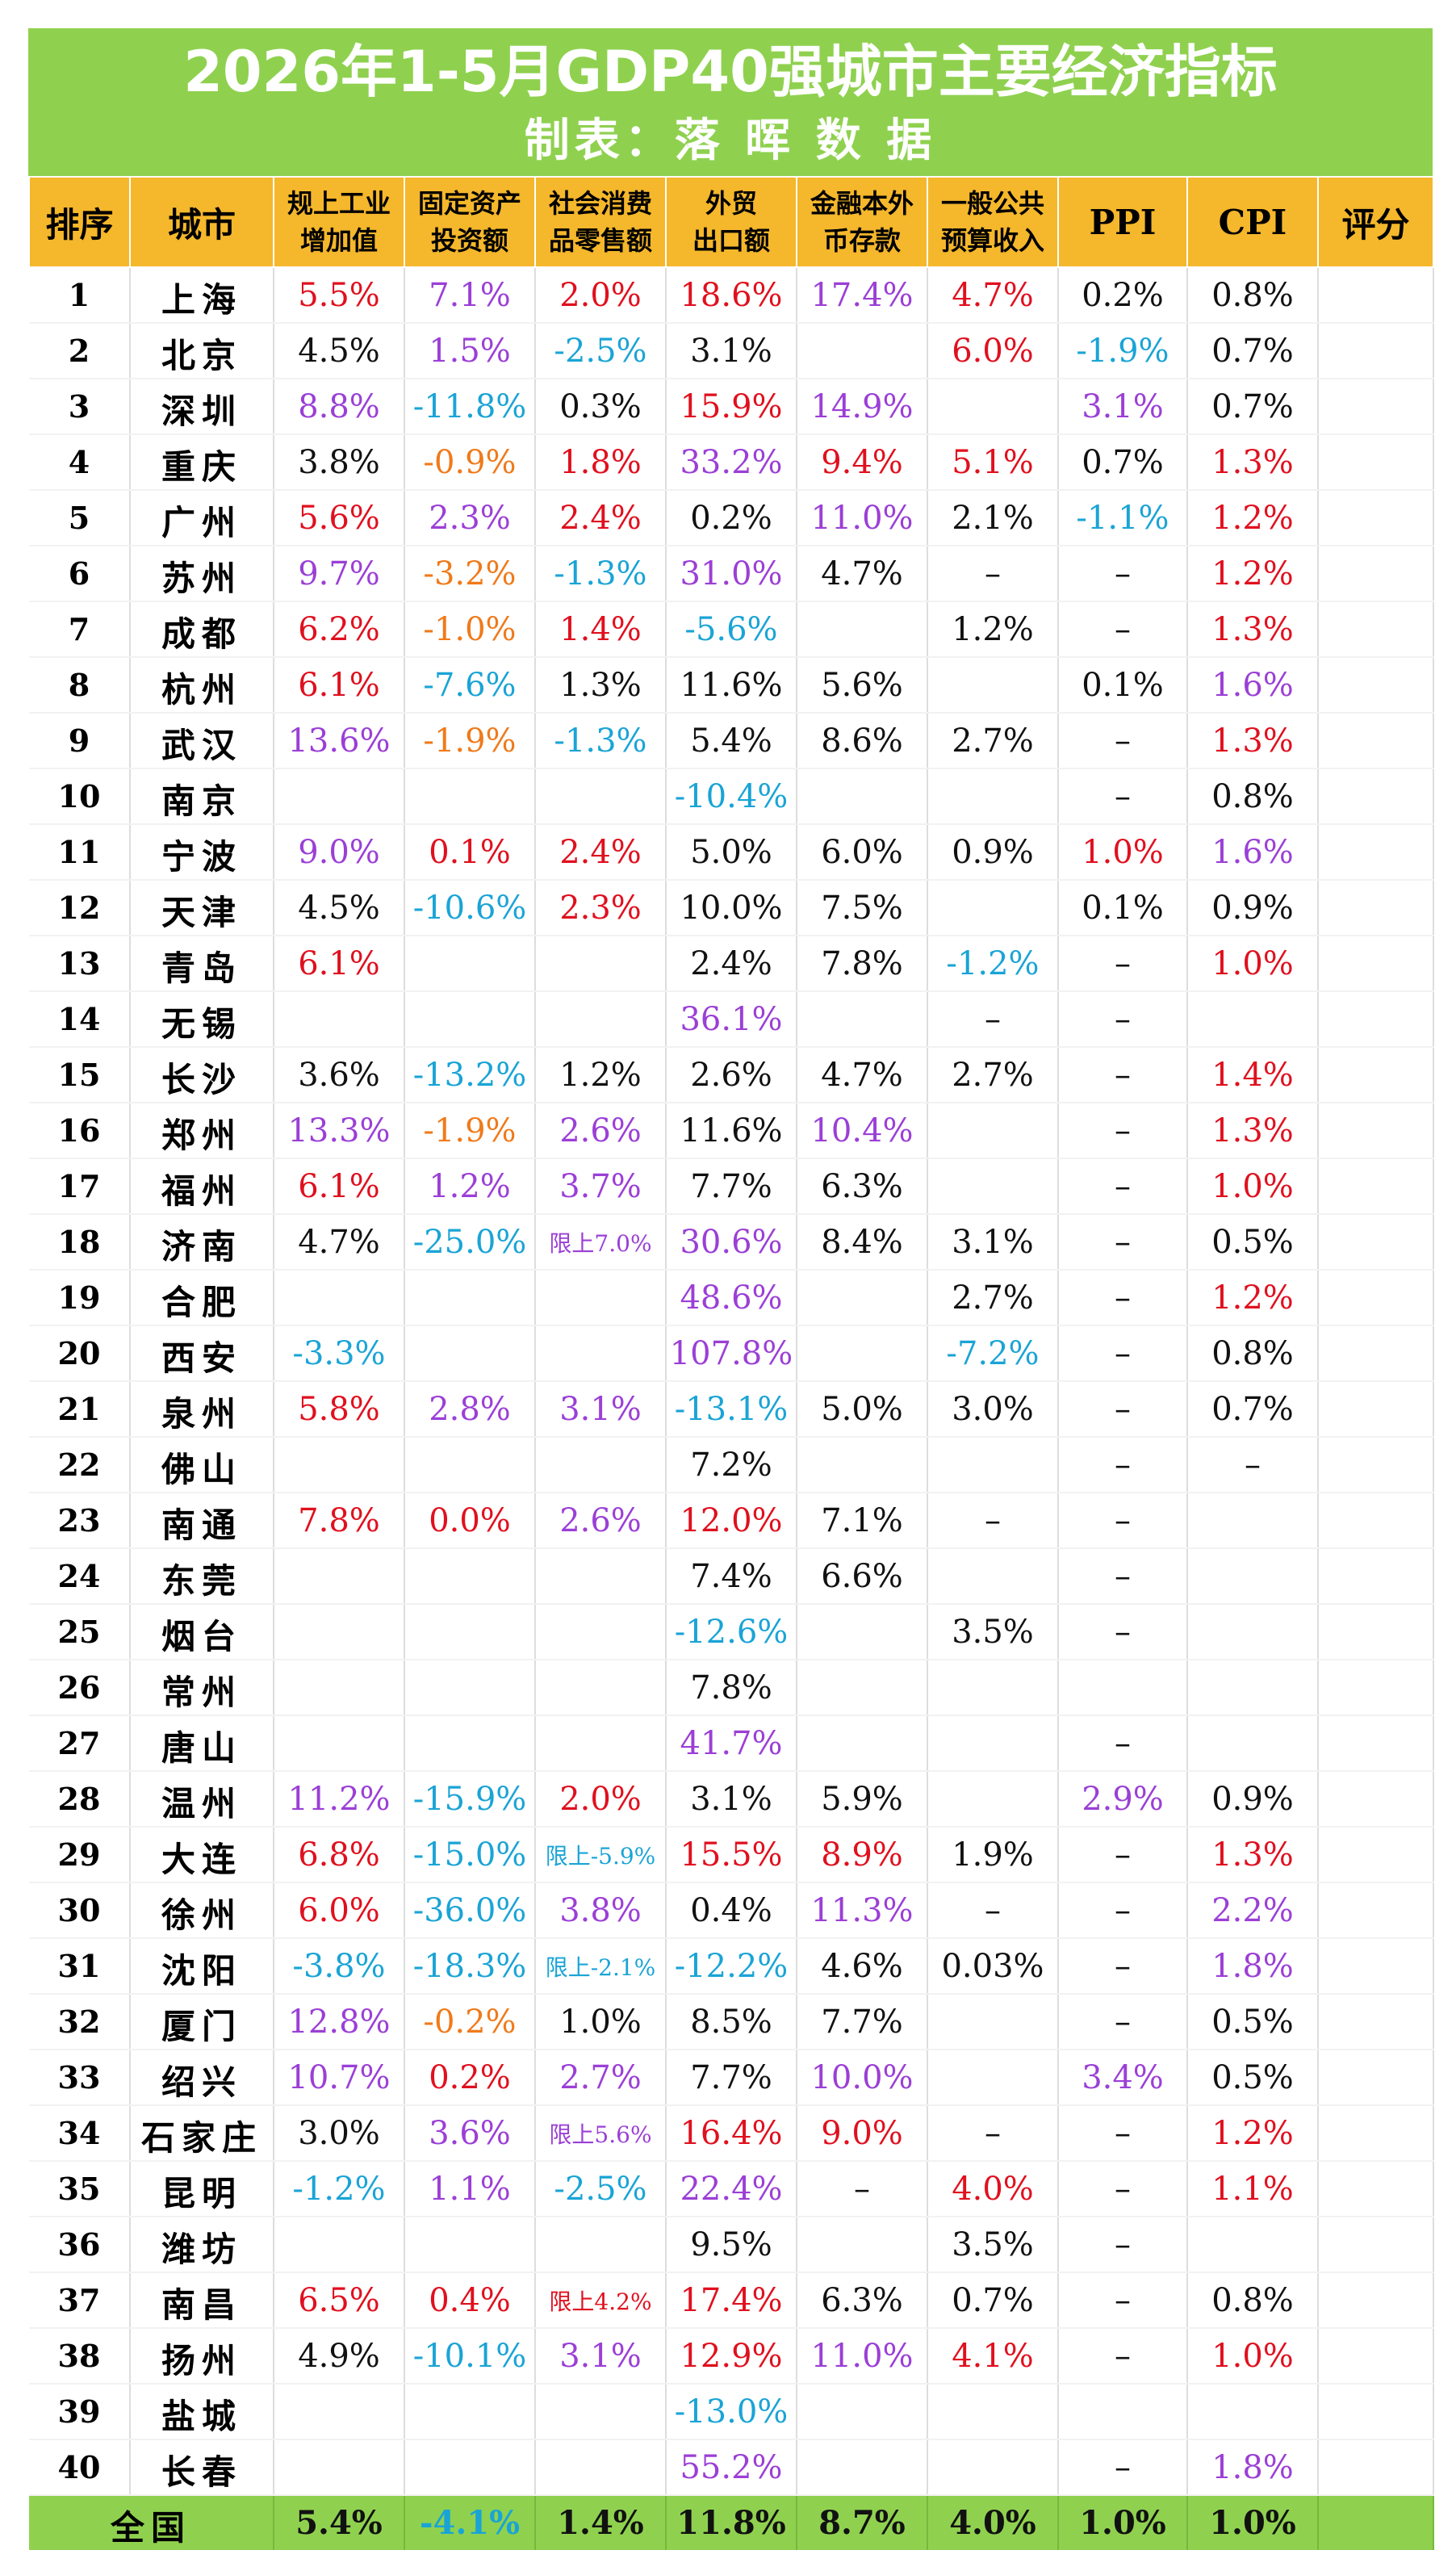 This screenshot has width=1456, height=2550. Describe the element at coordinates (993, 2245) in the screenshot. I see `budget-revenue-cell: 3.5%` at that location.